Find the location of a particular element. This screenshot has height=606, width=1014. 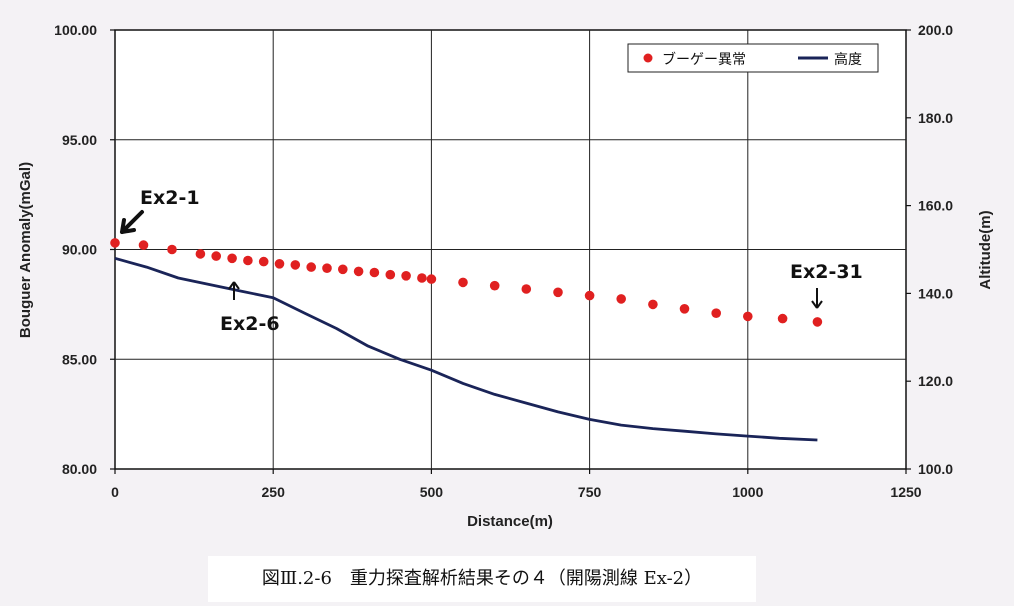

right-axis-title: Altitude(m) is located at coordinates (985, 249).